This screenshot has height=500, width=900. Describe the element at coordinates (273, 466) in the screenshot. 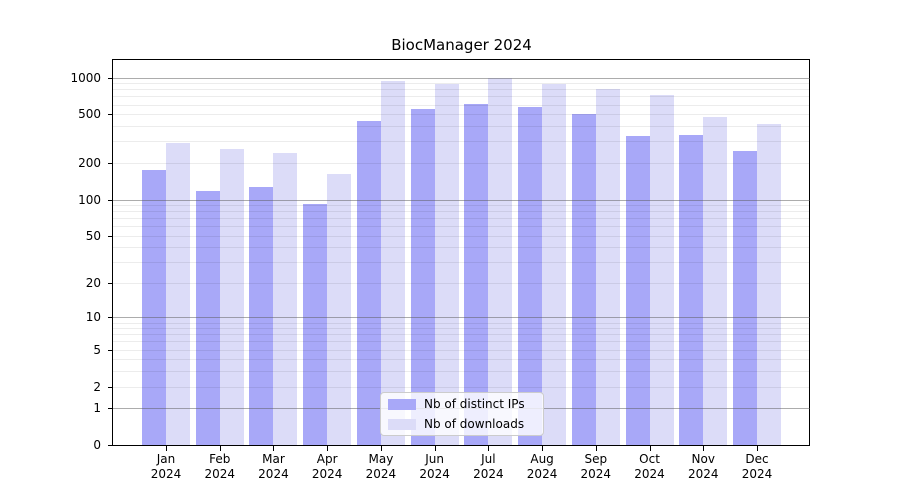

I see `x-tick-label: Mar 2024` at that location.